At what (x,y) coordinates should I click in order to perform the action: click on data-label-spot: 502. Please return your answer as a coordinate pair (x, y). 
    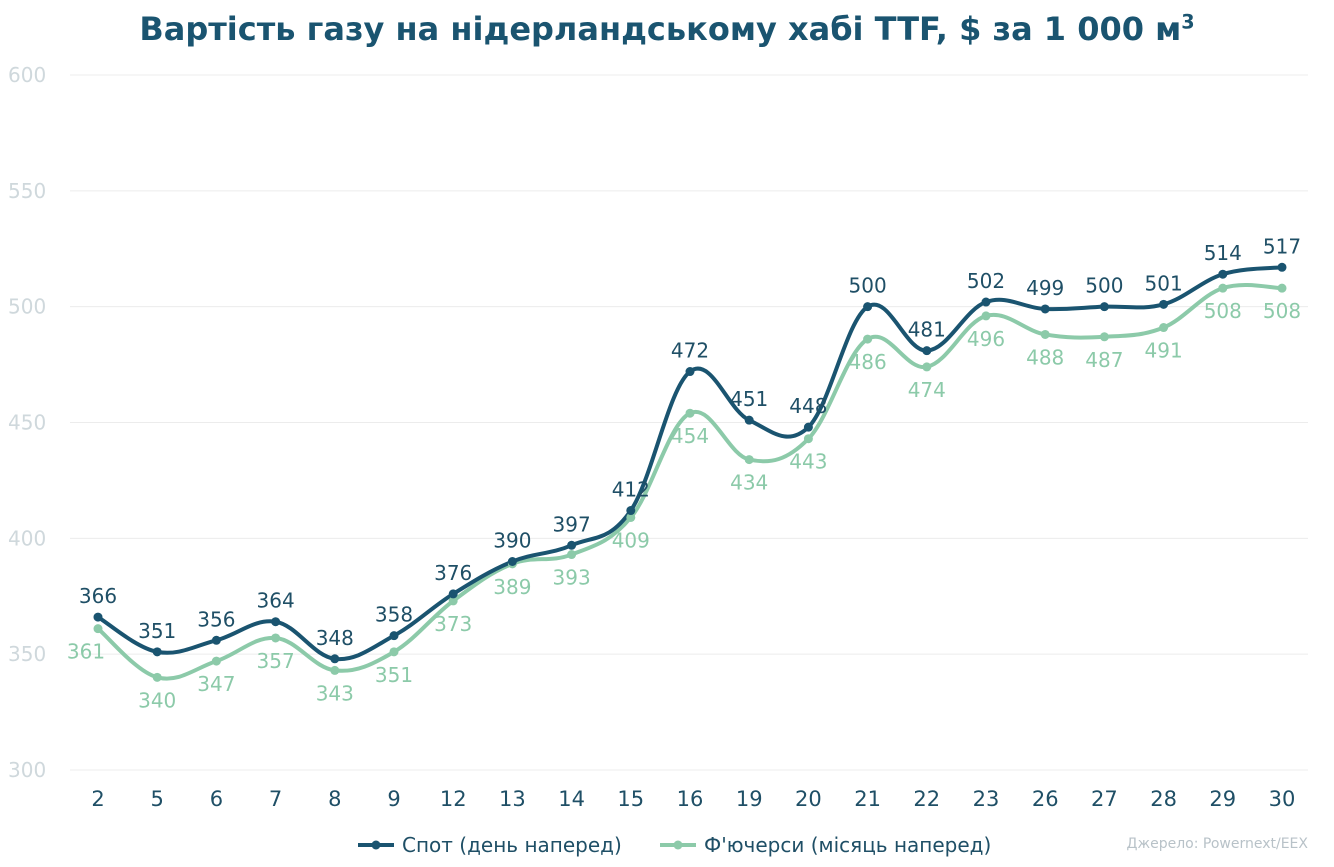
    Looking at the image, I should click on (986, 281).